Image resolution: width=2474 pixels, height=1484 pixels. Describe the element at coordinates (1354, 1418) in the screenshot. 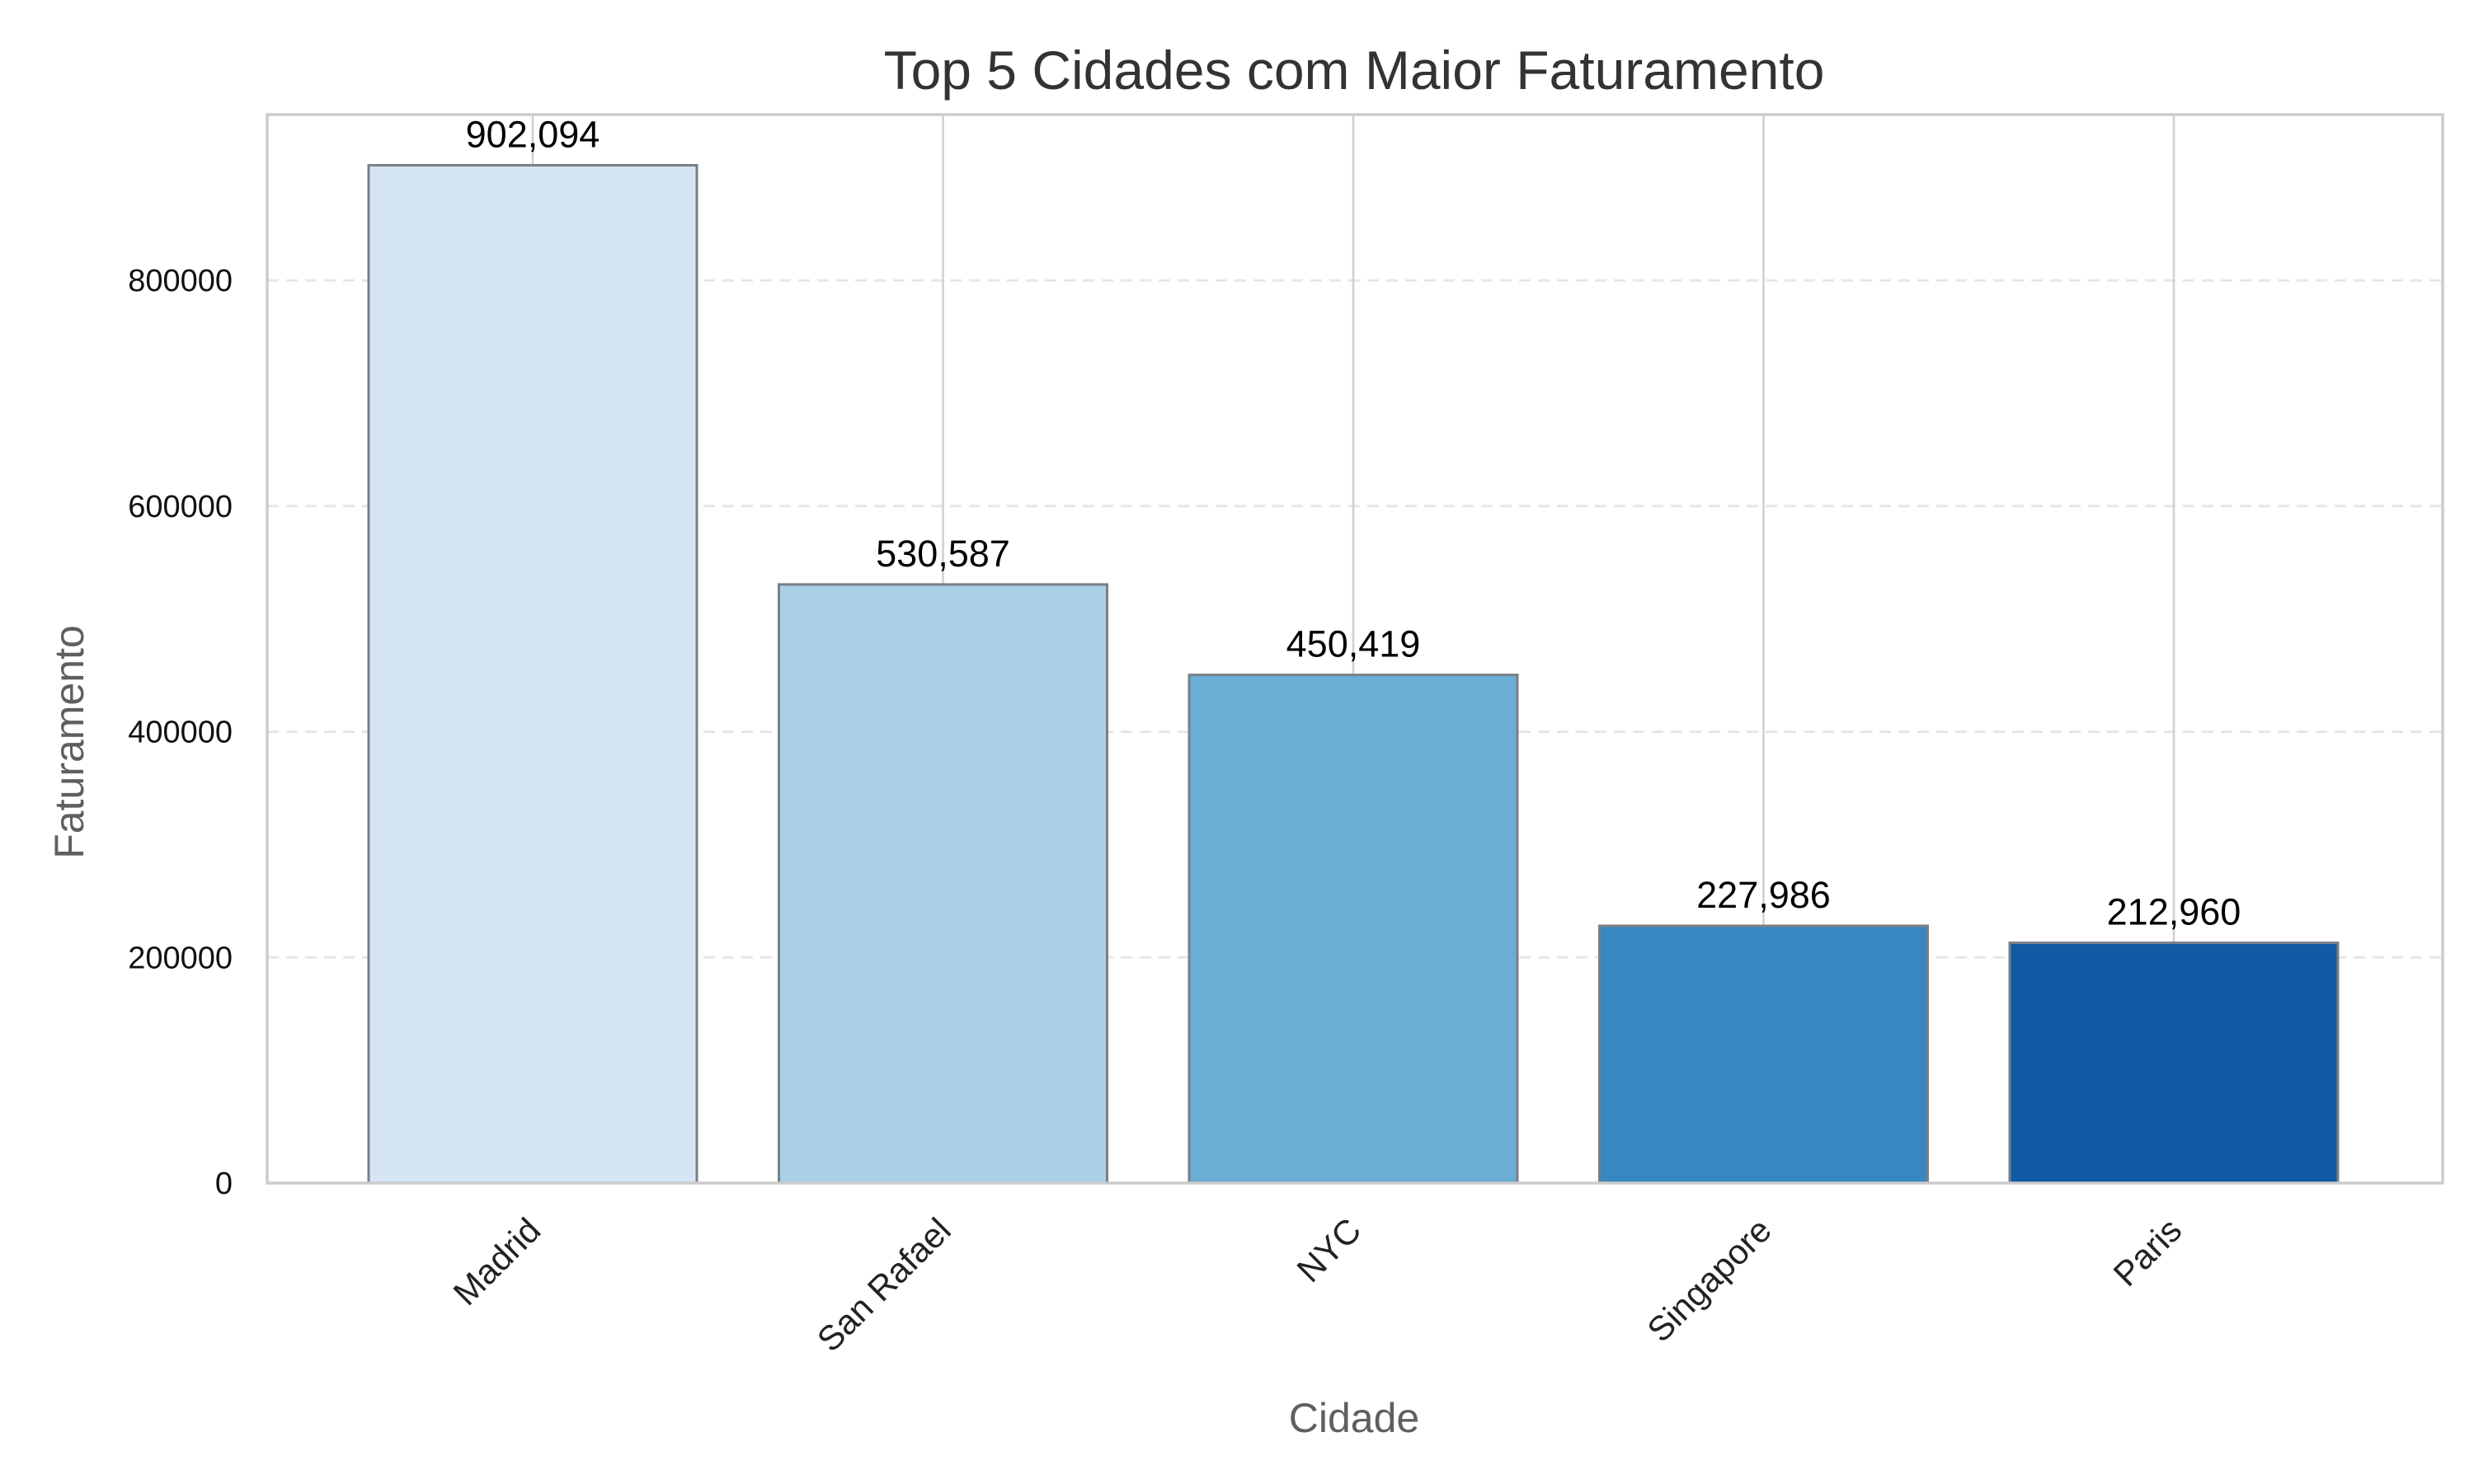

I see `x-axis-label: Cidade` at that location.